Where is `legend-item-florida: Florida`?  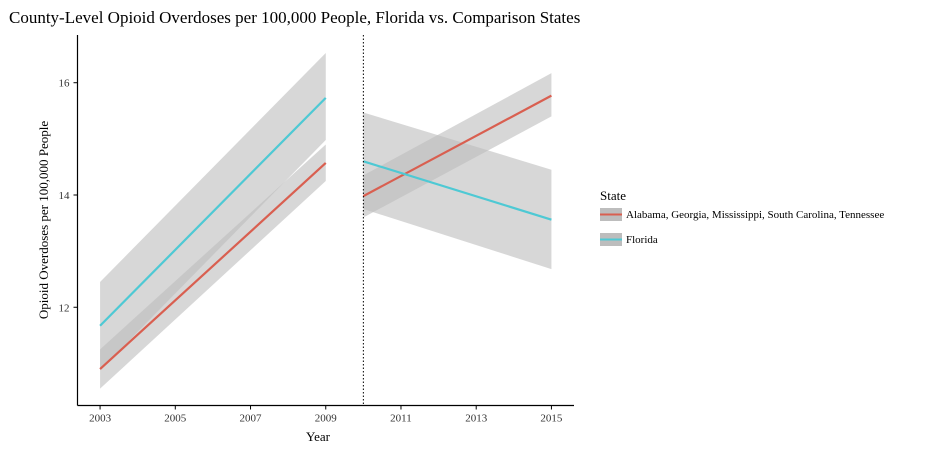
legend-item-florida: Florida is located at coordinates (629, 239).